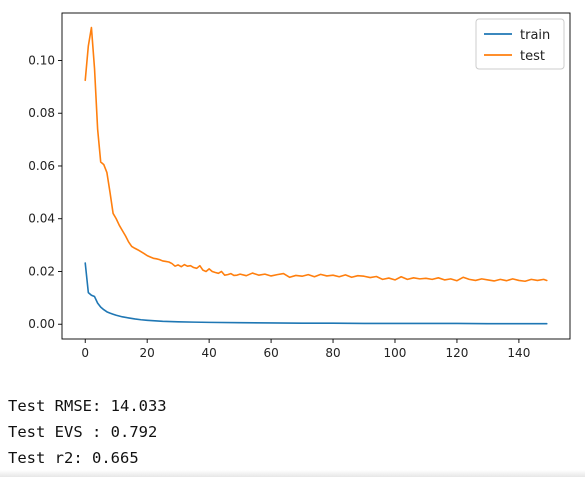 Image resolution: width=585 pixels, height=477 pixels. What do you see at coordinates (41, 219) in the screenshot?
I see `y-tick-label: 0.04` at bounding box center [41, 219].